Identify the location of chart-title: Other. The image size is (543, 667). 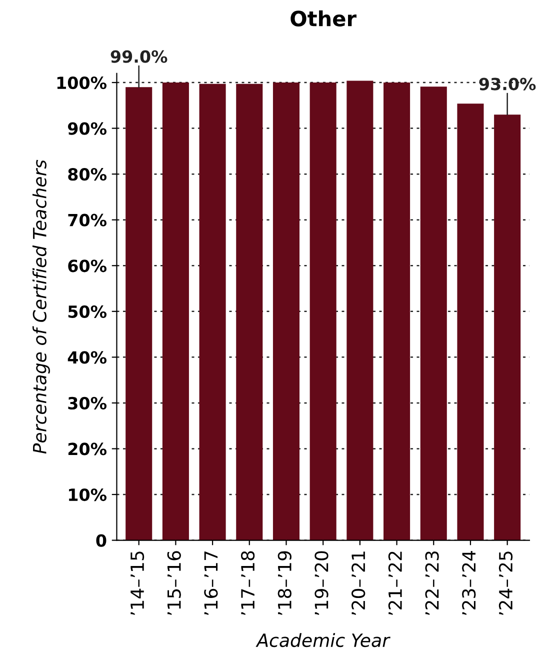
(323, 18).